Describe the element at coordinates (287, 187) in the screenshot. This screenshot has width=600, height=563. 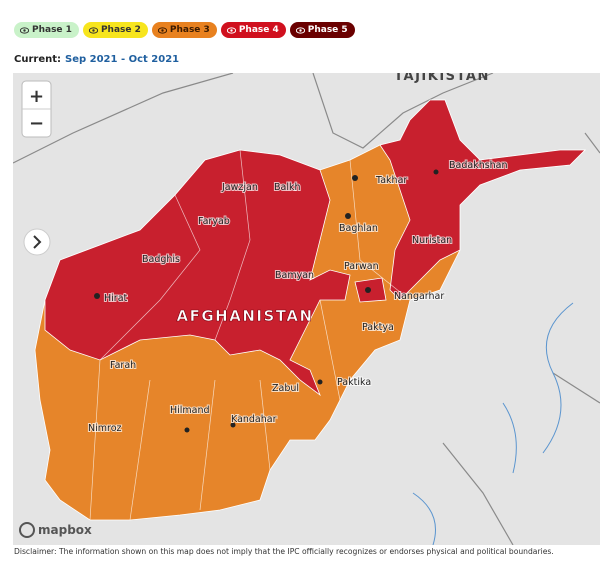
I see `province-label: Balkh` at that location.